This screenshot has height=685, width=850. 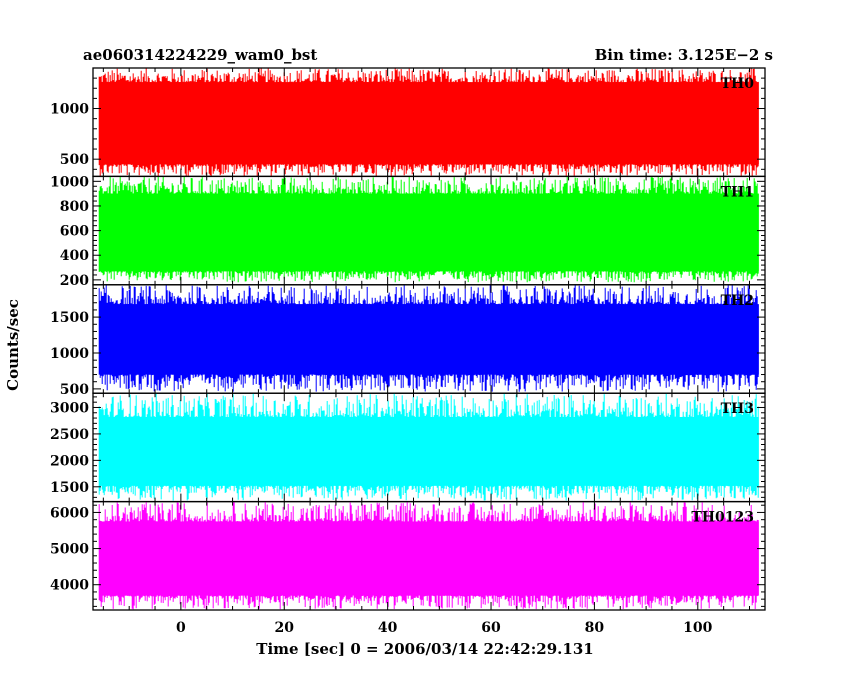 I want to click on x-tick-label: 40, so click(x=388, y=628).